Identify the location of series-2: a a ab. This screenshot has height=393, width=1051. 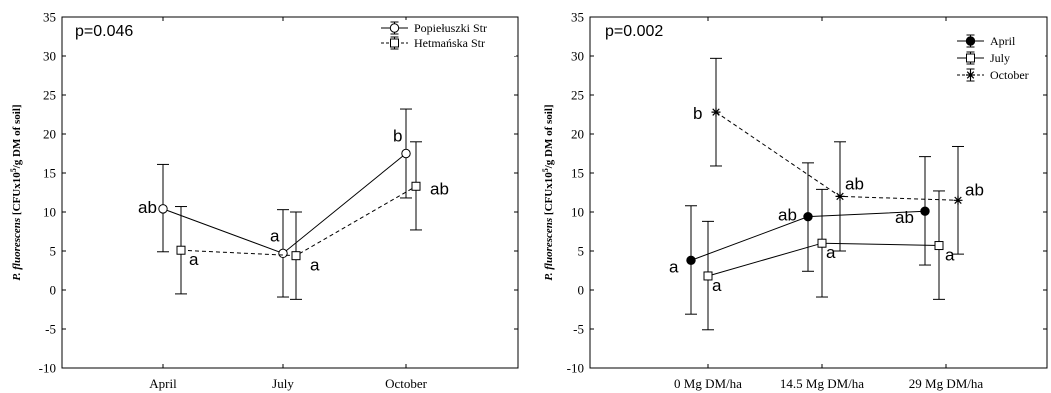
(312, 220).